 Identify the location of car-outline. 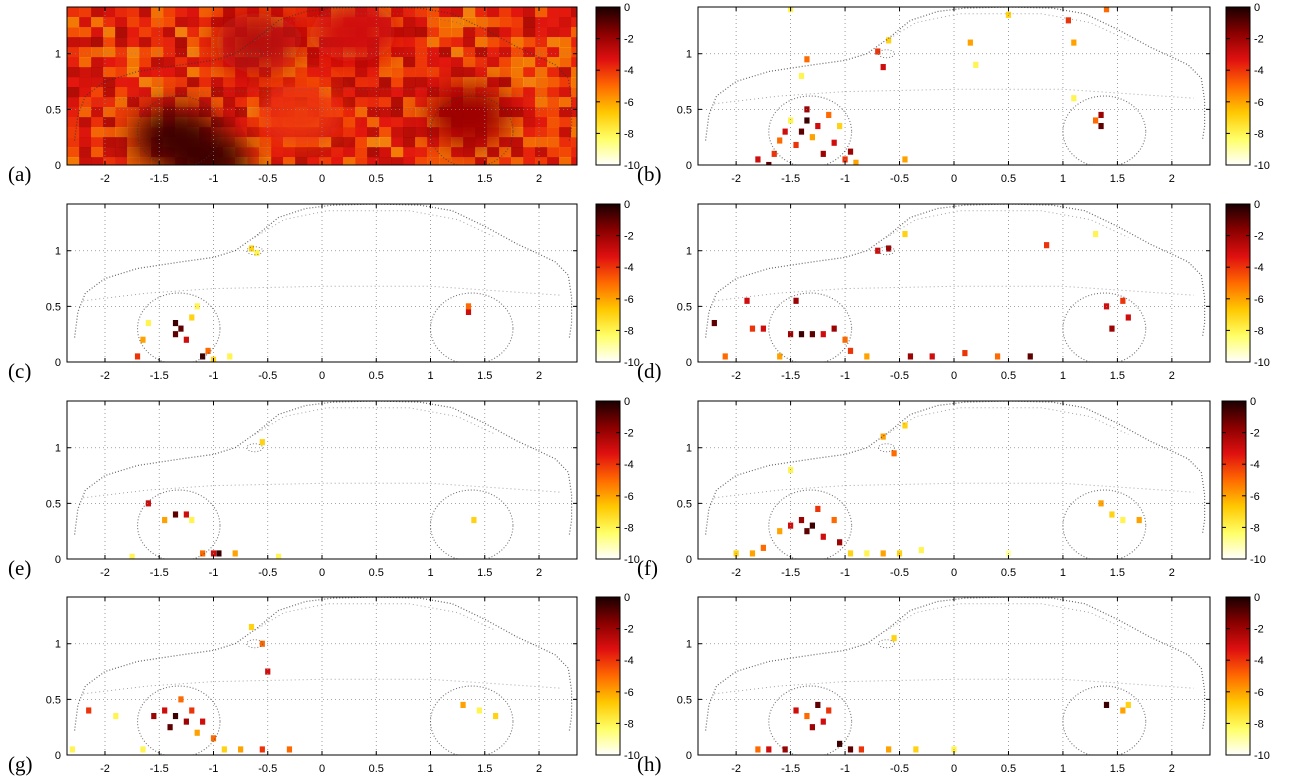
(323, 468).